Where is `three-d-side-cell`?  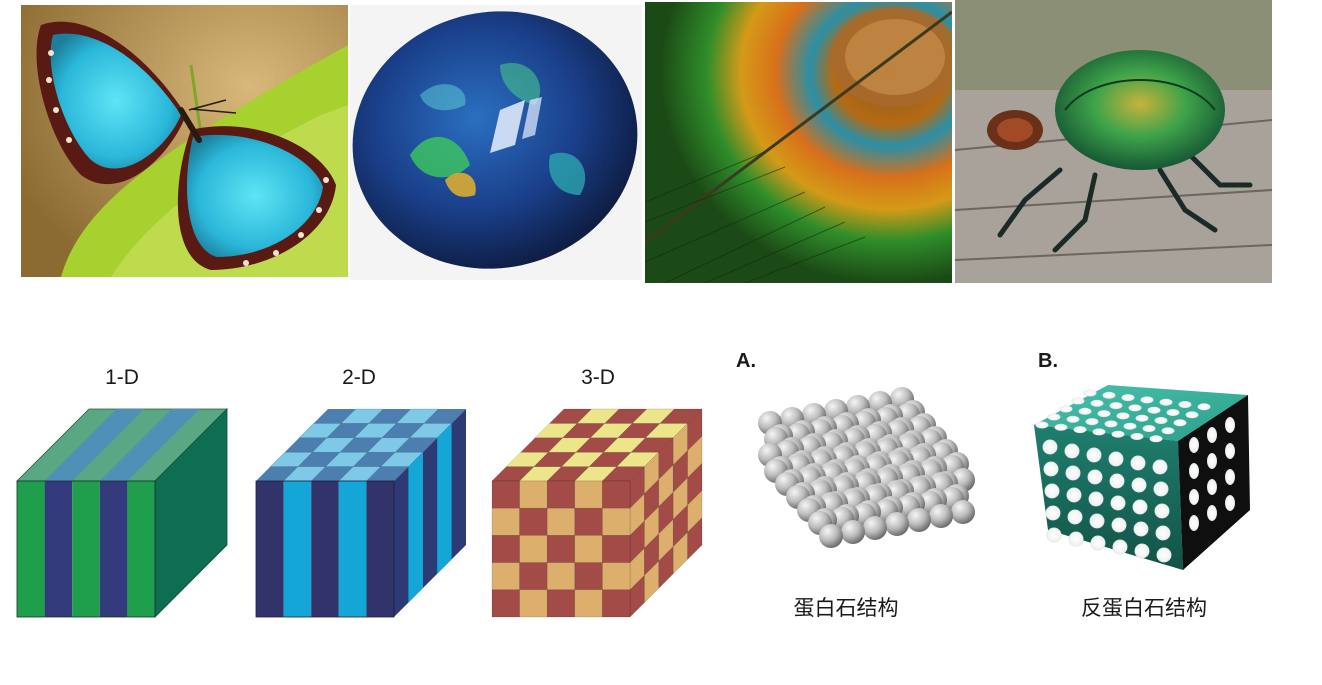
three-d-side-cell is located at coordinates (695, 539).